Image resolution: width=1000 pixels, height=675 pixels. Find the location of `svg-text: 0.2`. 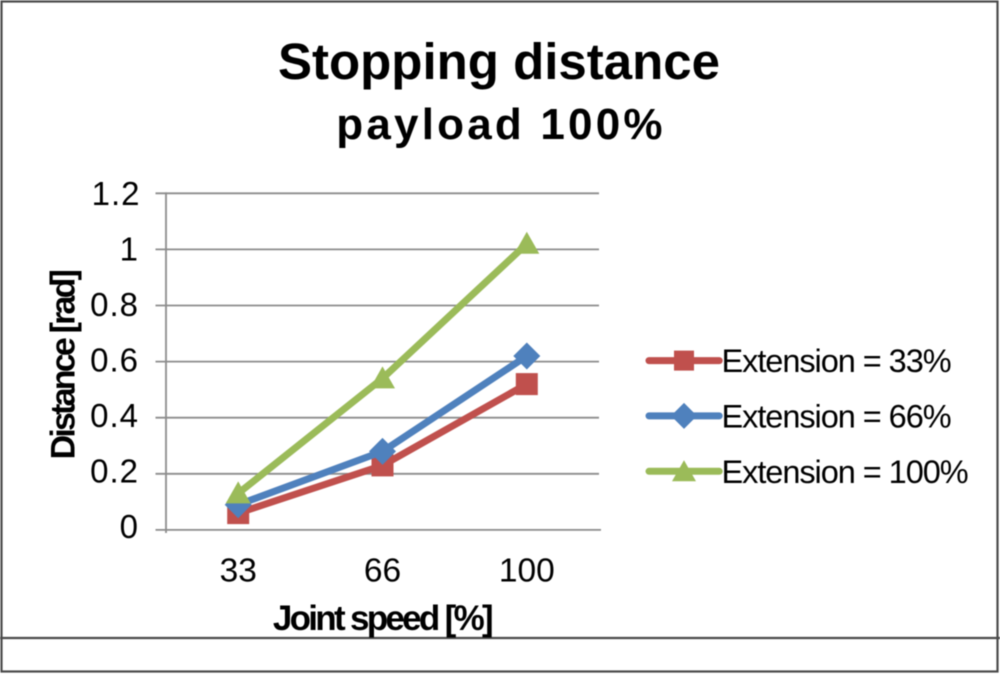

svg-text: 0.2 is located at coordinates (114, 471).